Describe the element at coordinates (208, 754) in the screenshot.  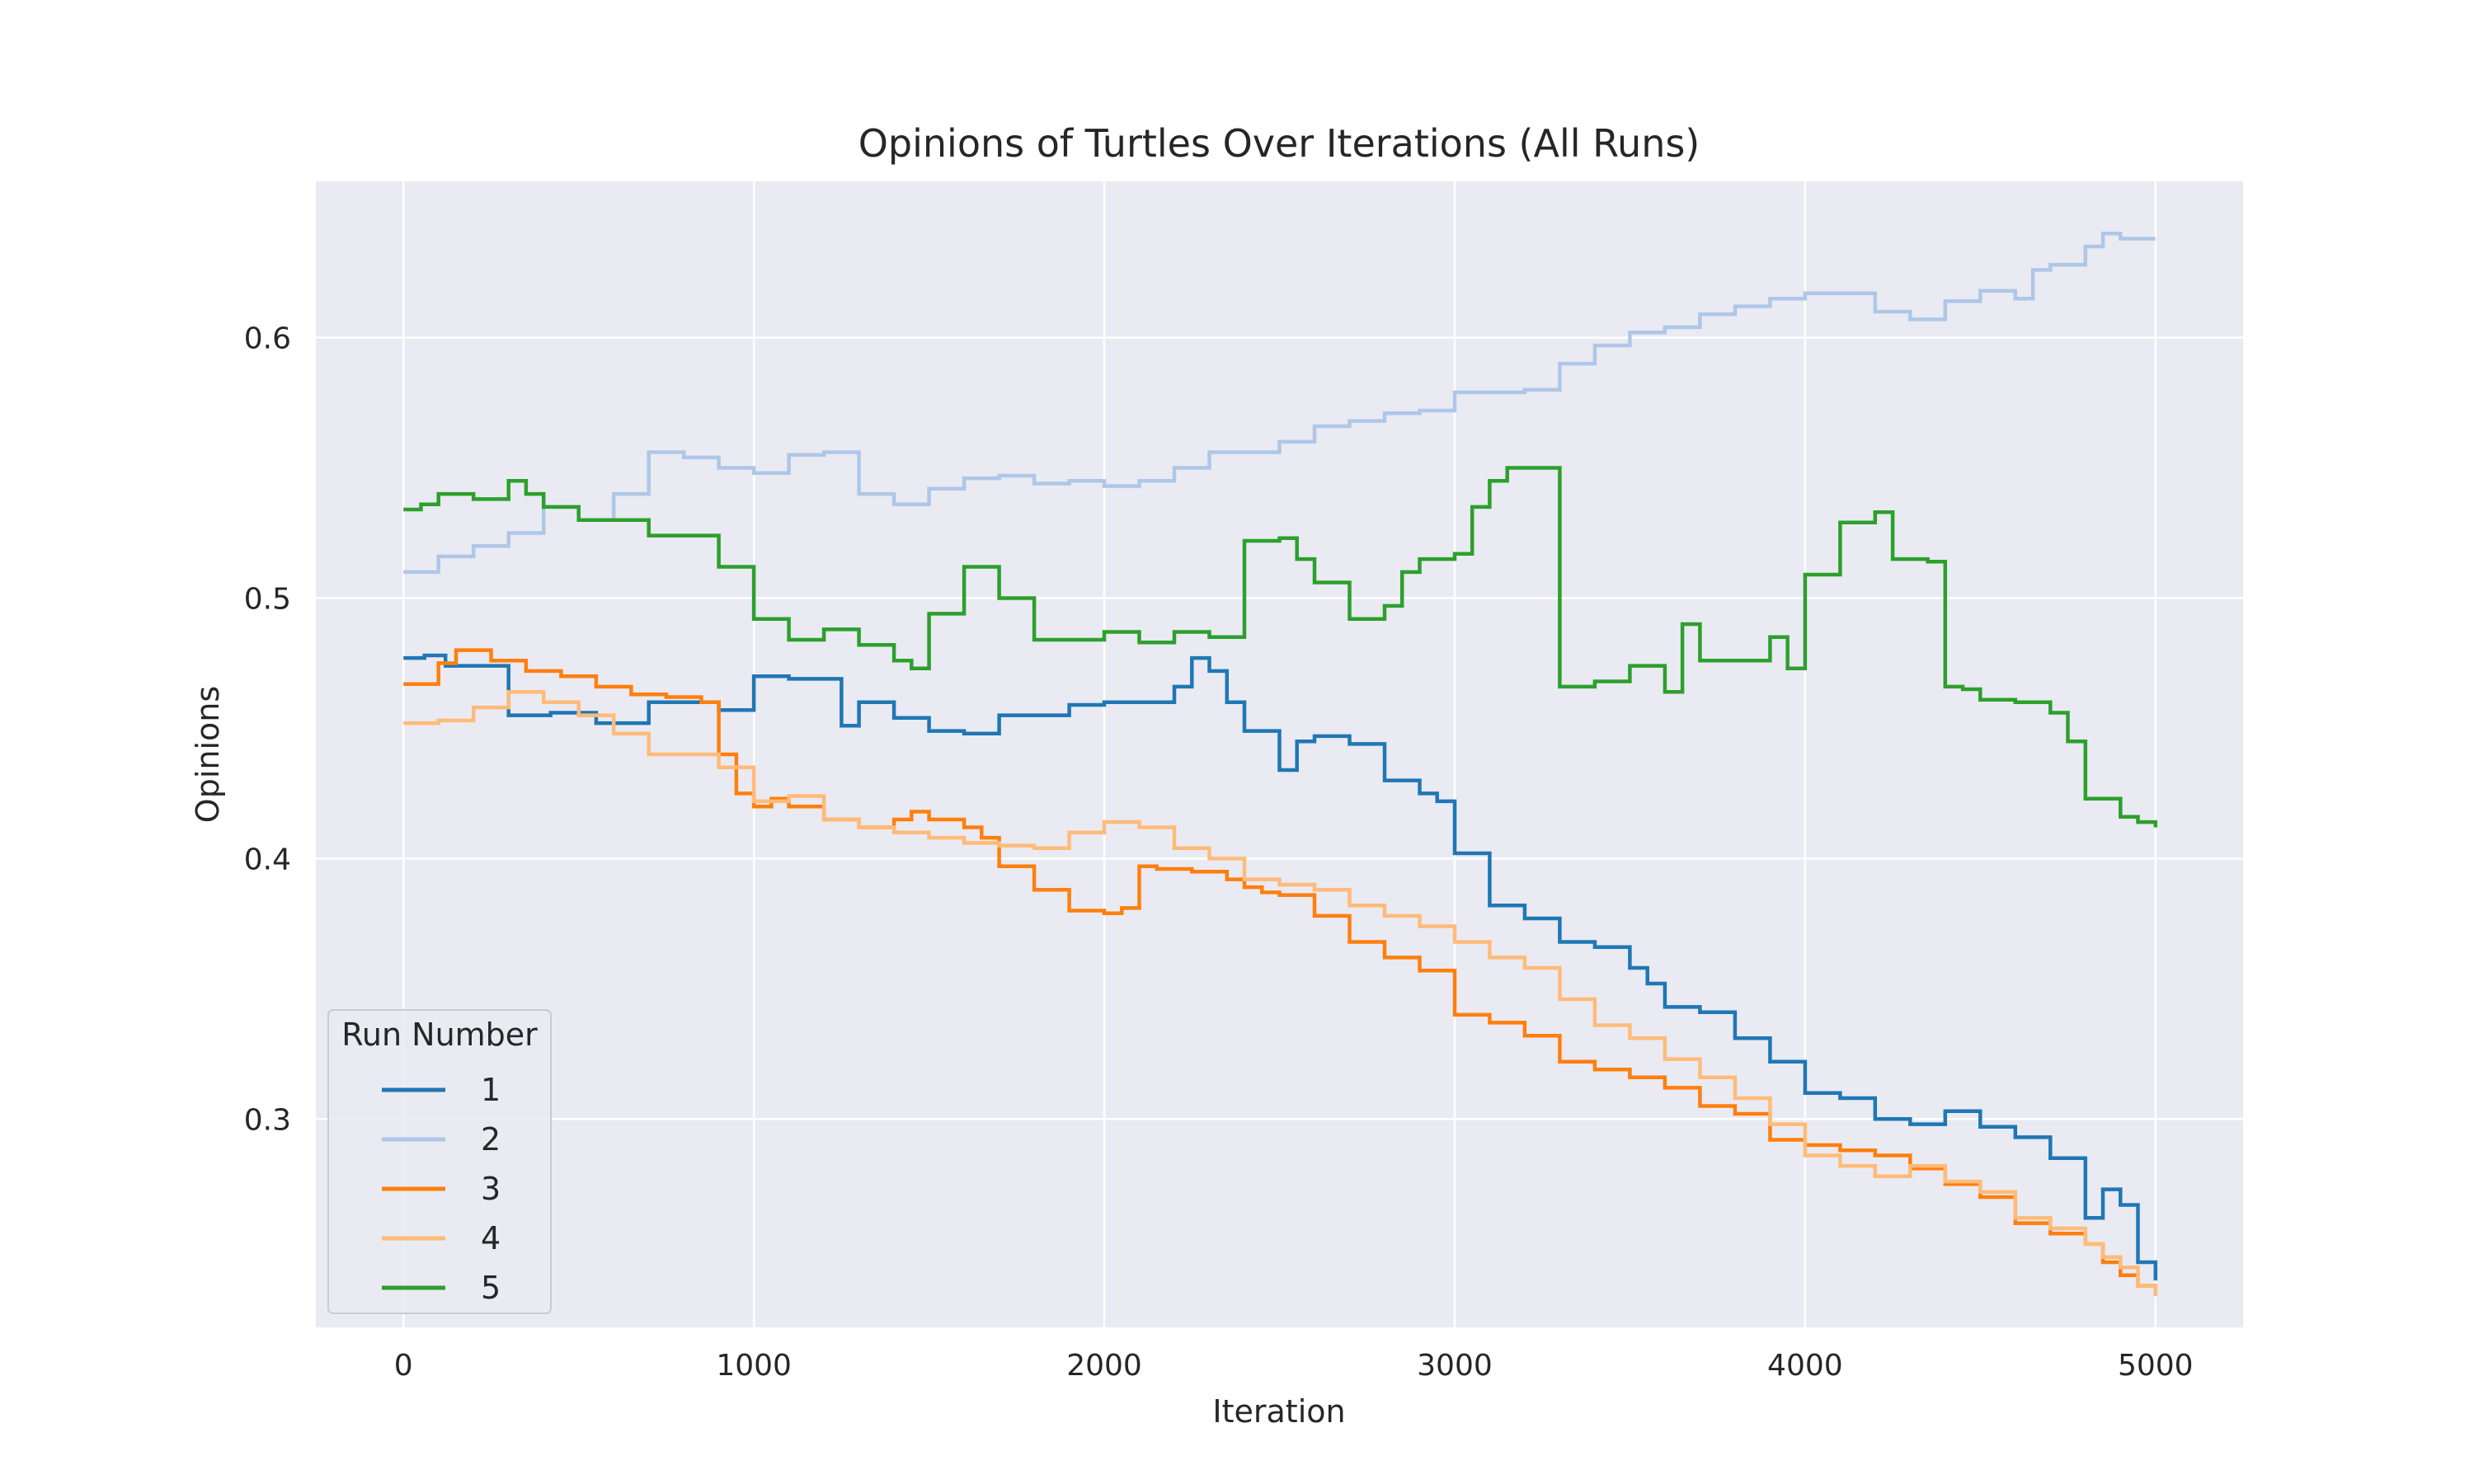
I see `y-axis-label: Opinions` at that location.